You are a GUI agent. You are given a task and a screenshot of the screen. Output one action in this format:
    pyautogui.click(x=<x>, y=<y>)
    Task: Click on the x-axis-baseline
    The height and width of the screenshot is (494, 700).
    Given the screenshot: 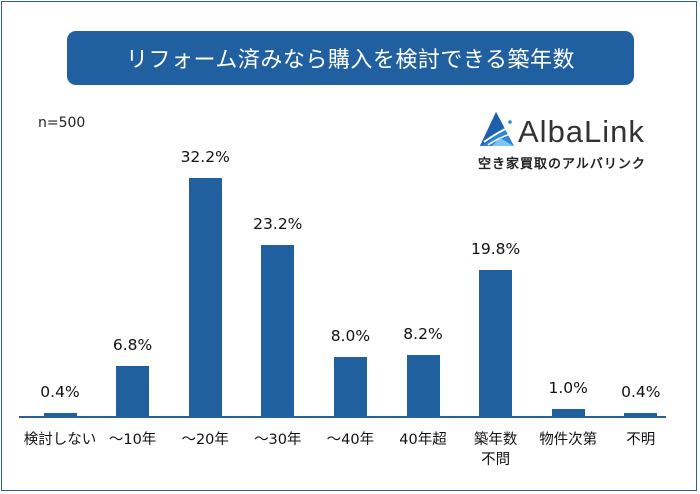 What is the action you would take?
    pyautogui.click(x=342, y=417)
    